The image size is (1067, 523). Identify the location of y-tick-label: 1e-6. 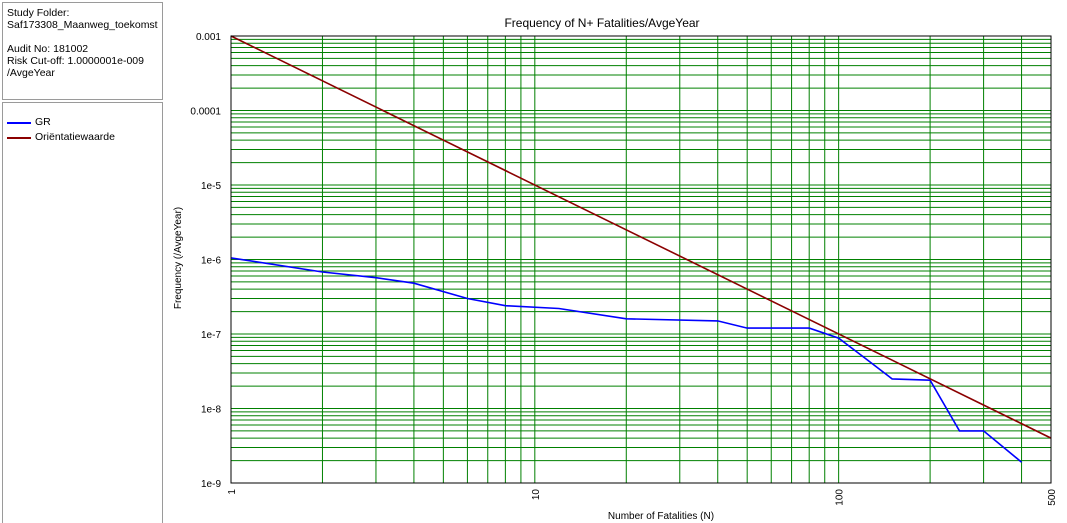
(211, 261).